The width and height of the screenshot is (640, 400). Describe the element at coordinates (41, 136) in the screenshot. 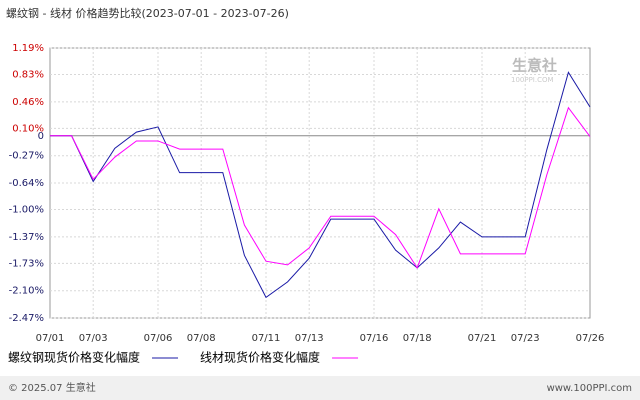

I see `y-tick-label: 0` at that location.